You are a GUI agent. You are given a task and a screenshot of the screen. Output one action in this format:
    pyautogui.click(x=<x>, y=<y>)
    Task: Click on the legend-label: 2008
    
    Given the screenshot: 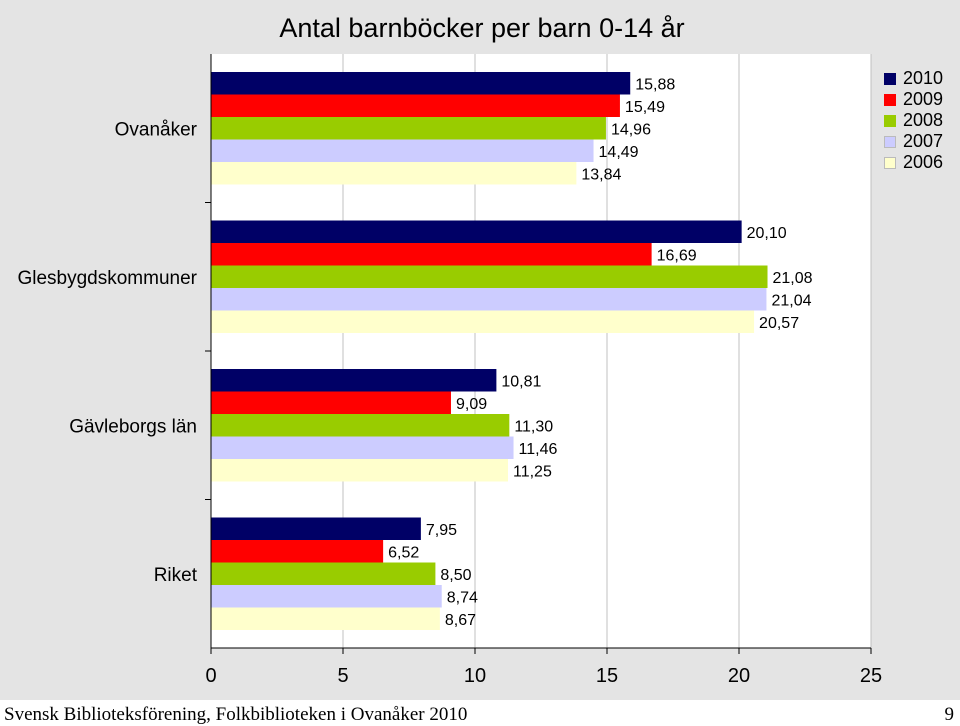 What is the action you would take?
    pyautogui.click(x=923, y=120)
    